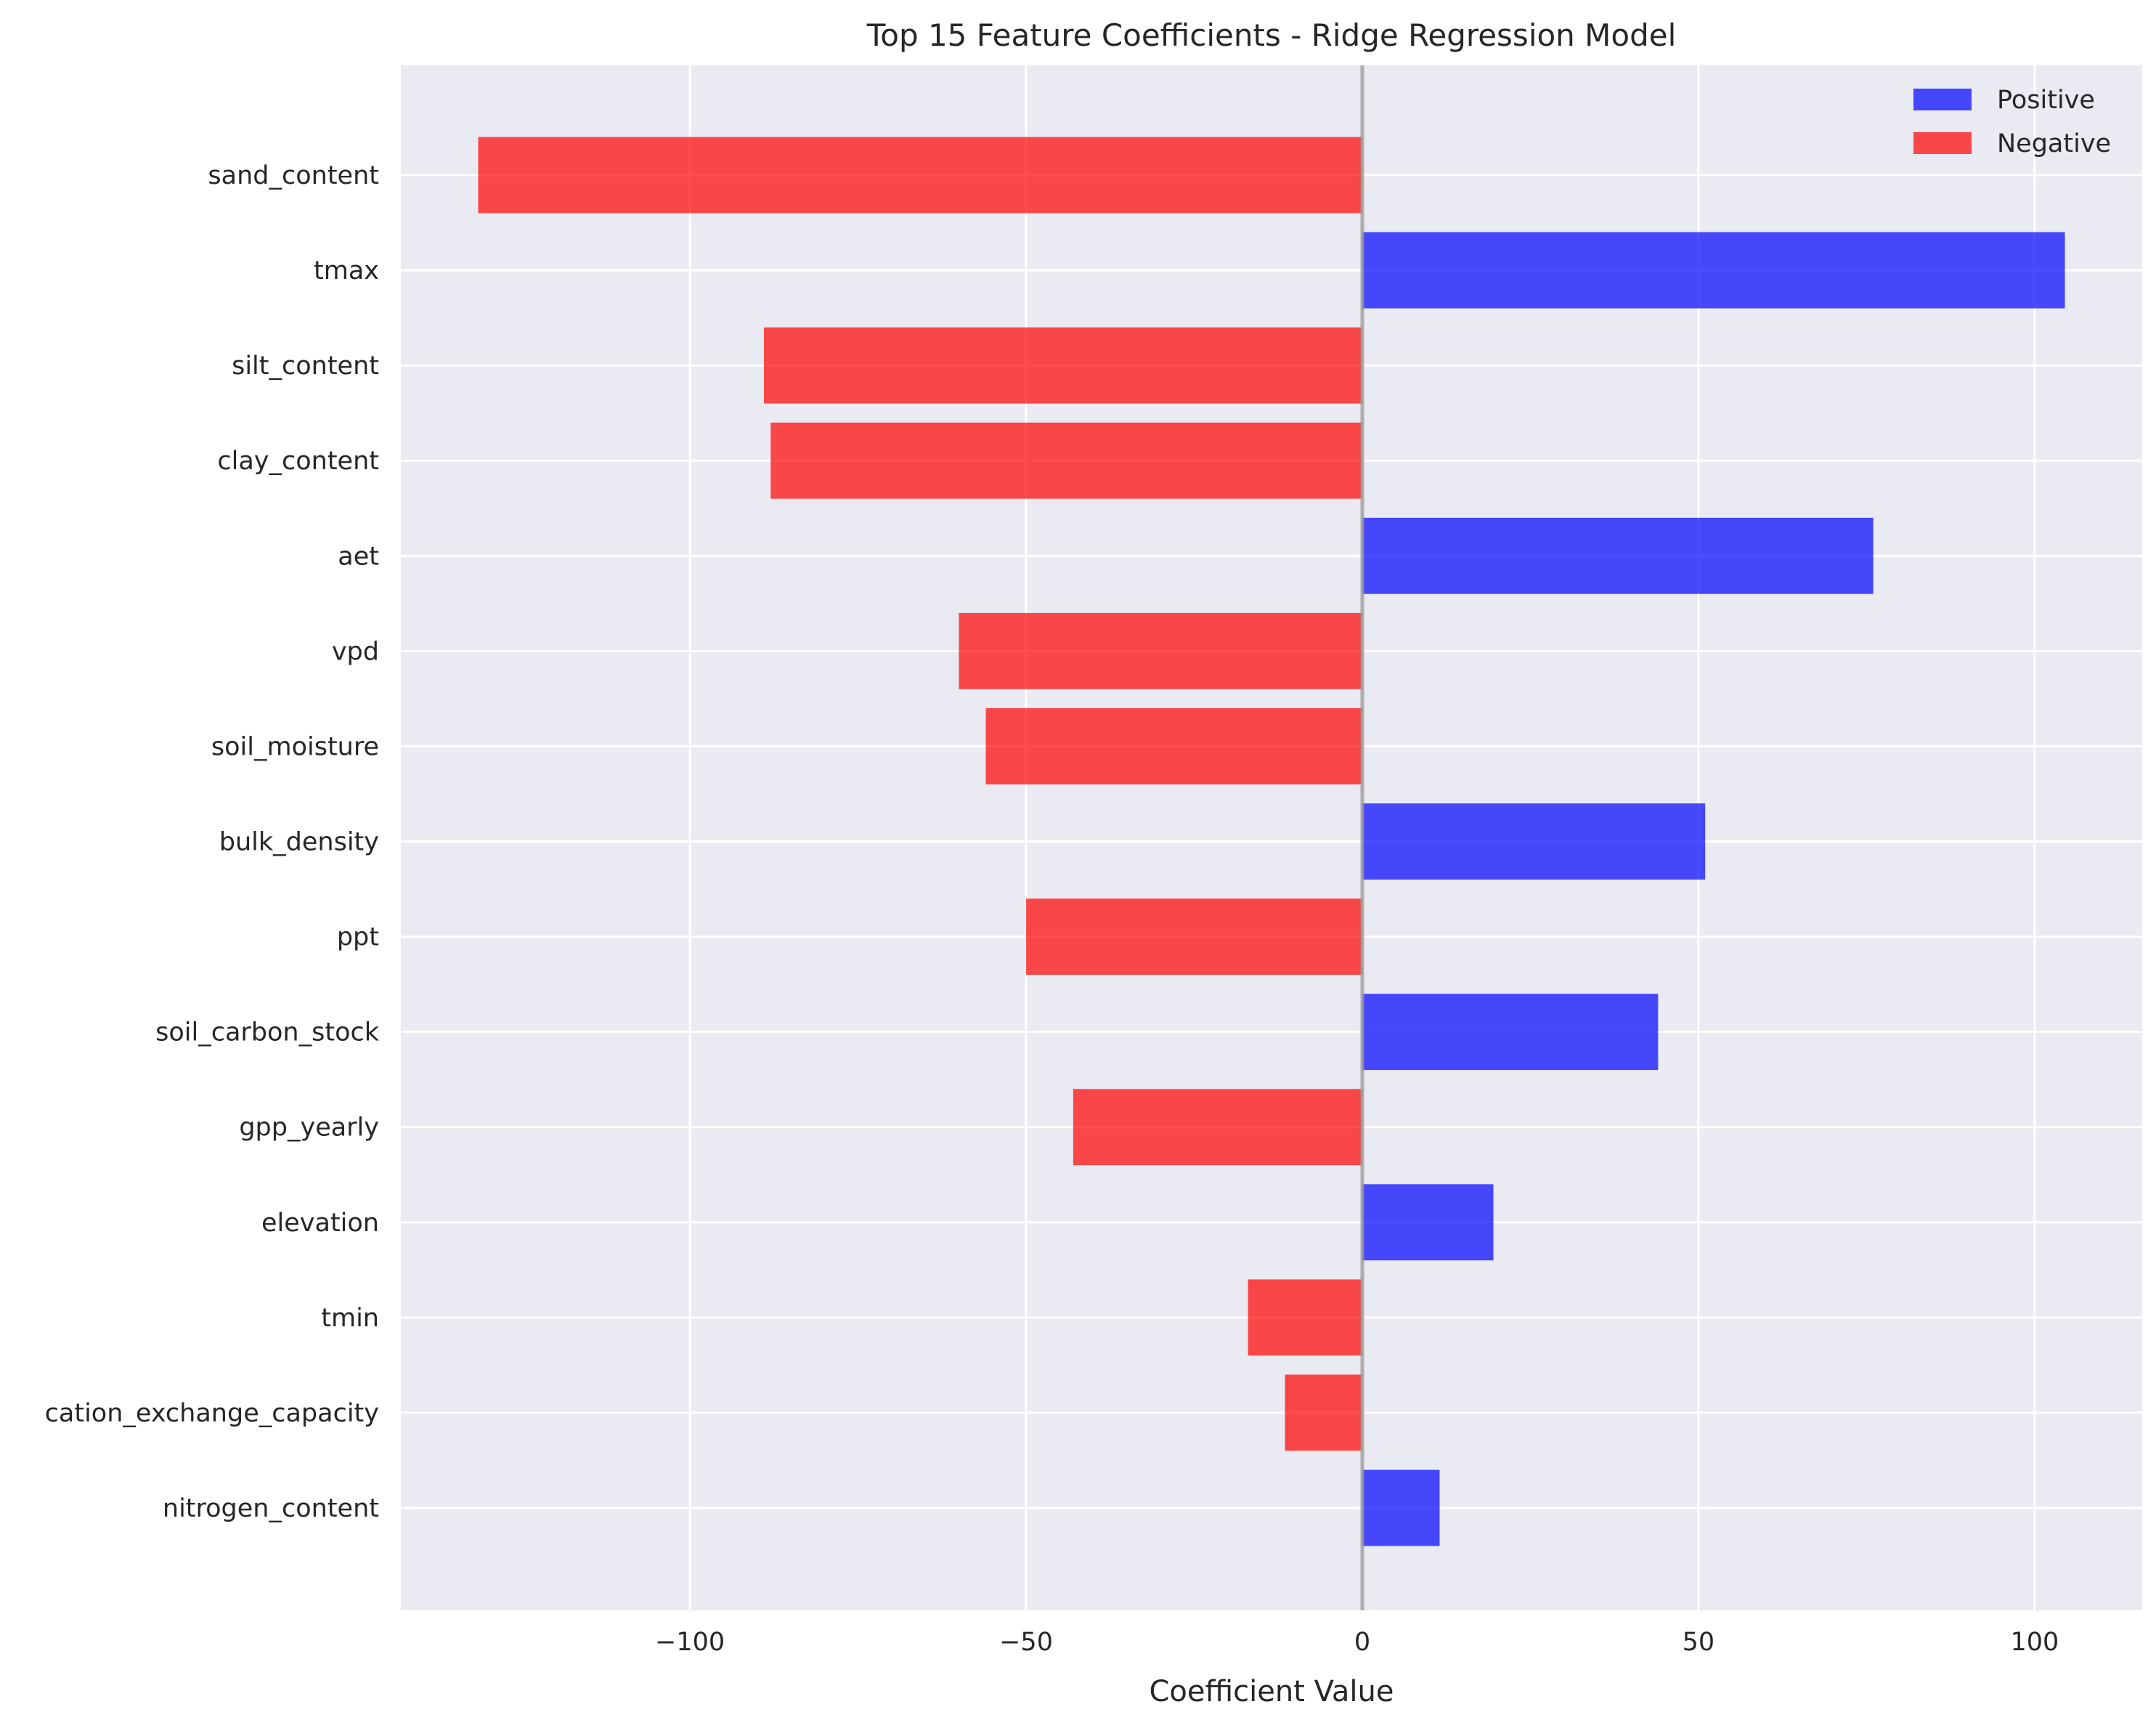  I want to click on x-tick-labels: −100 −50 0 50 100, so click(1357, 1642).